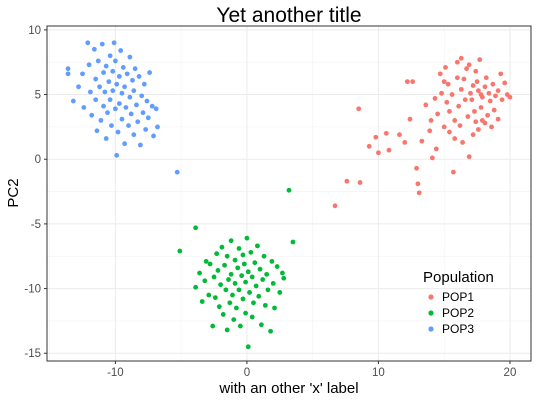 This screenshot has width=540, height=400. Describe the element at coordinates (236, 268) in the screenshot. I see `series-pop2` at that location.